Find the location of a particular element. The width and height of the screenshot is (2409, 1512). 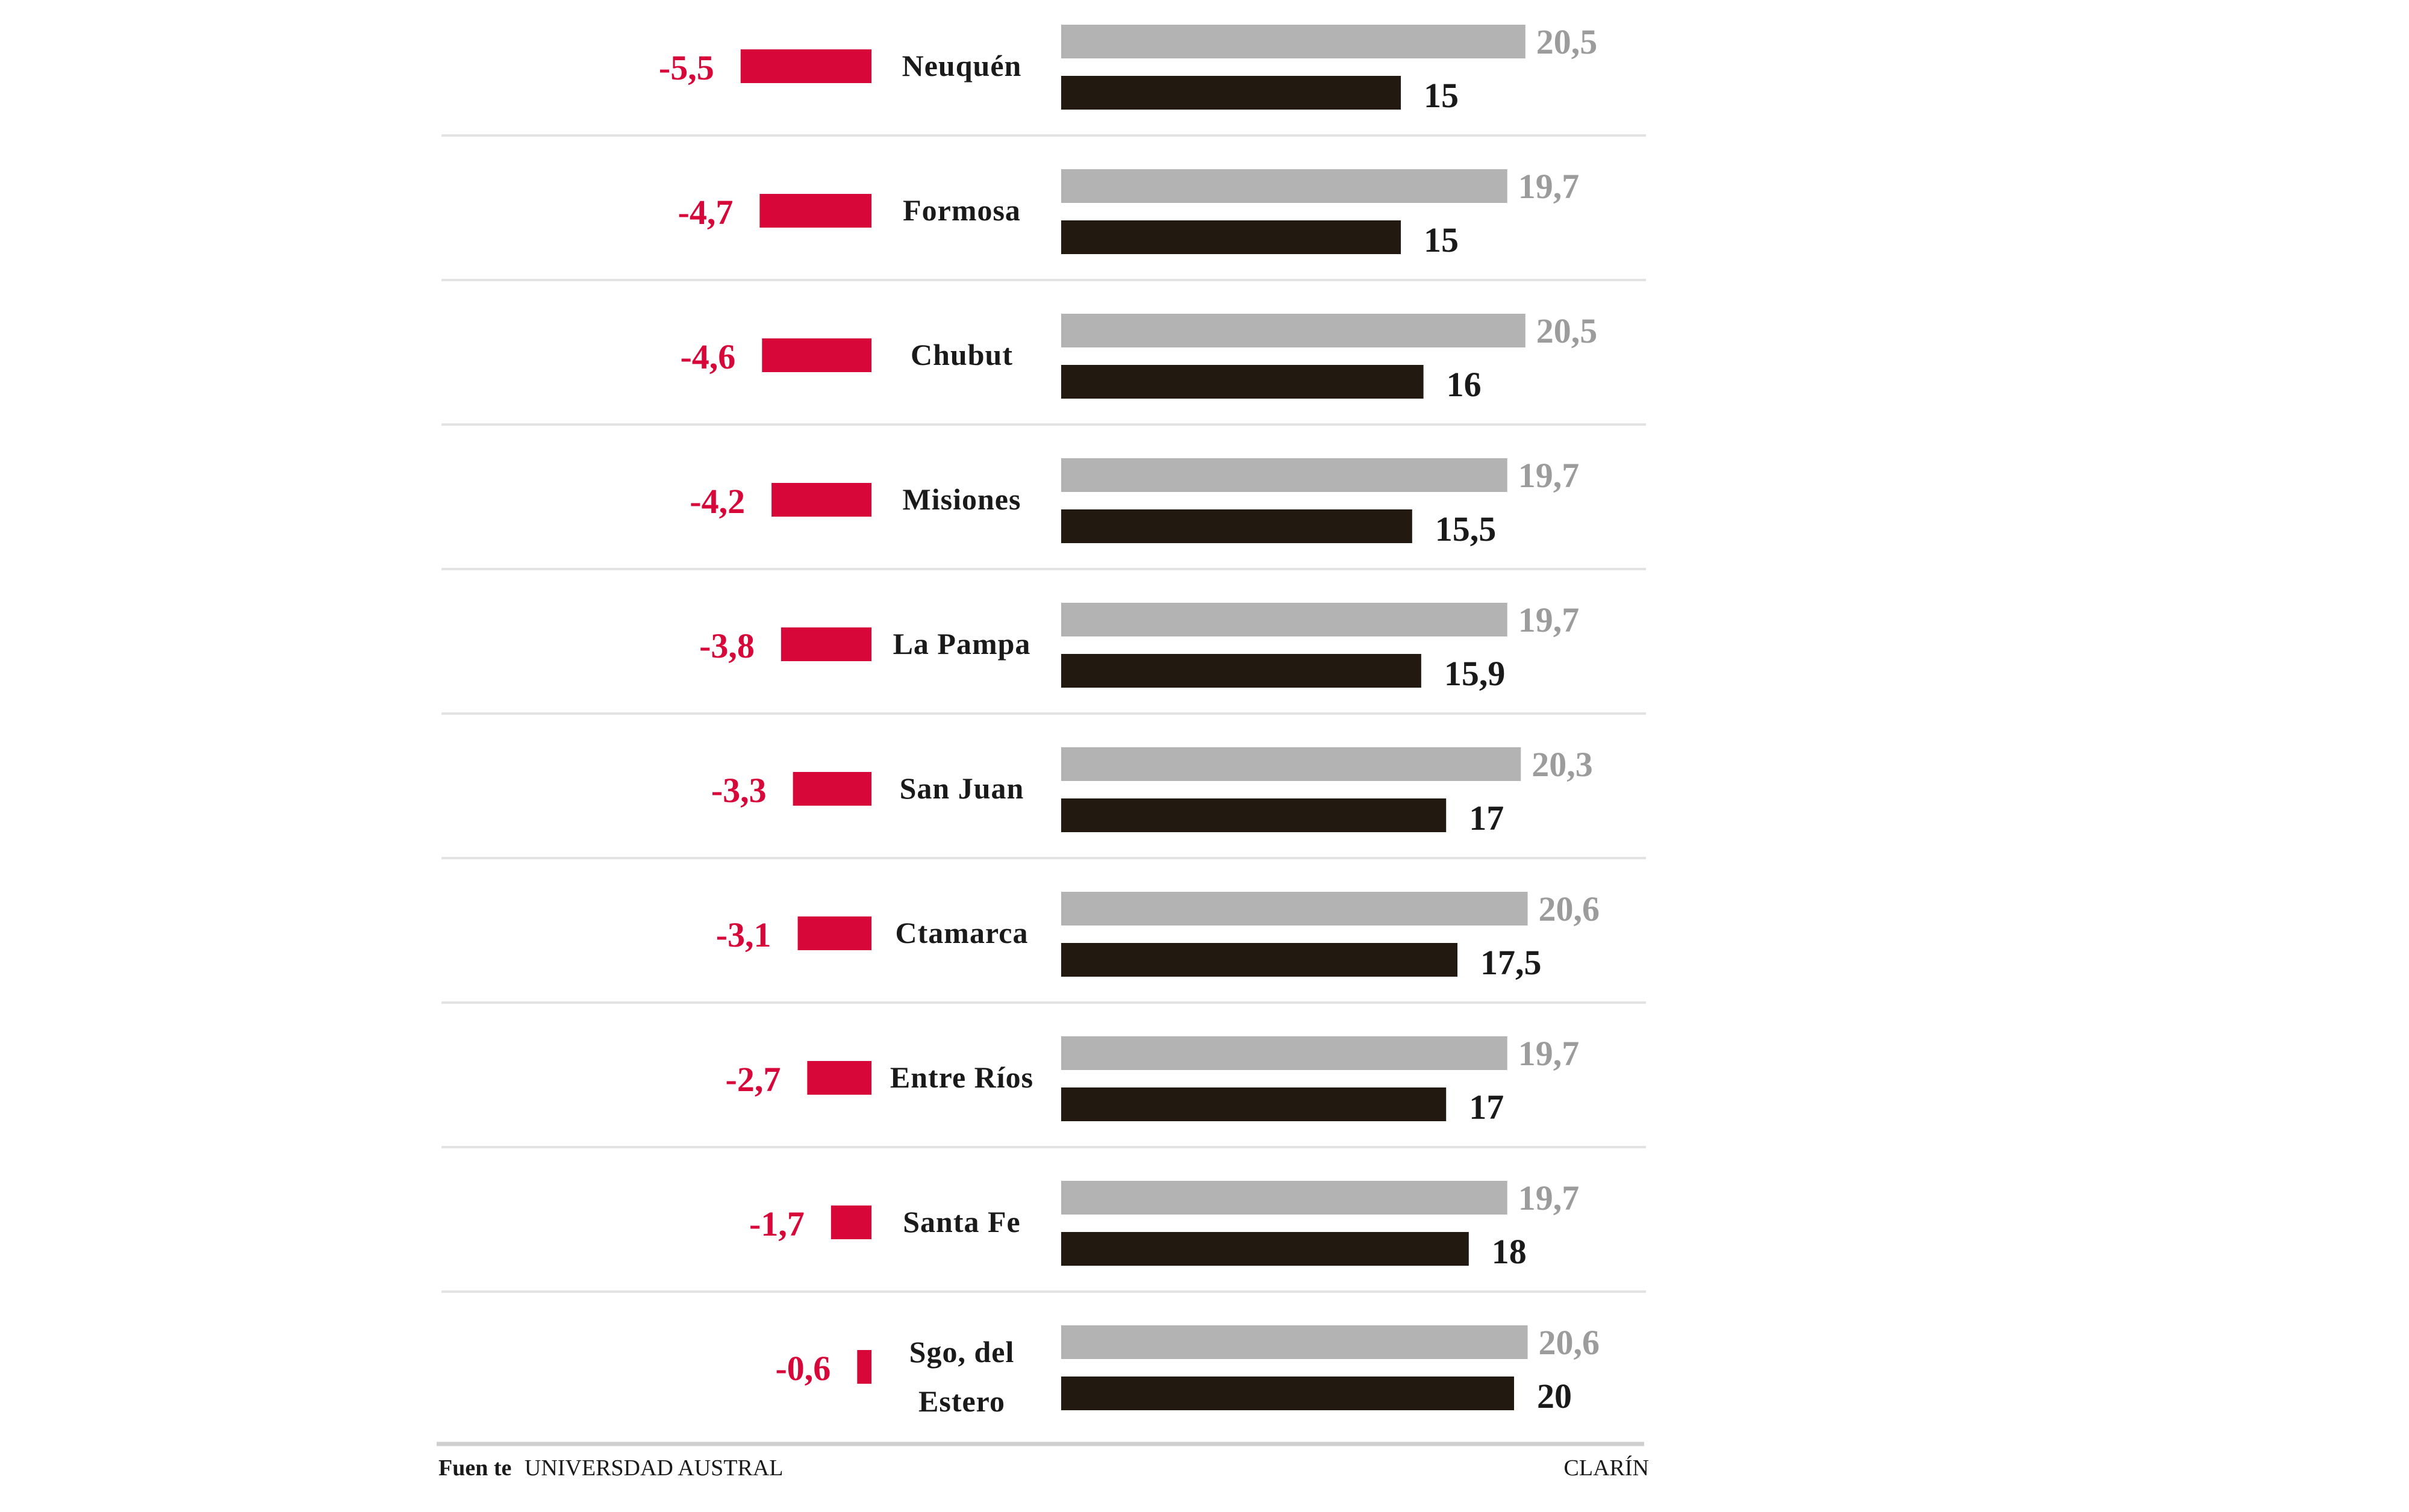

dark-value-label: 15,5 is located at coordinates (1466, 529).